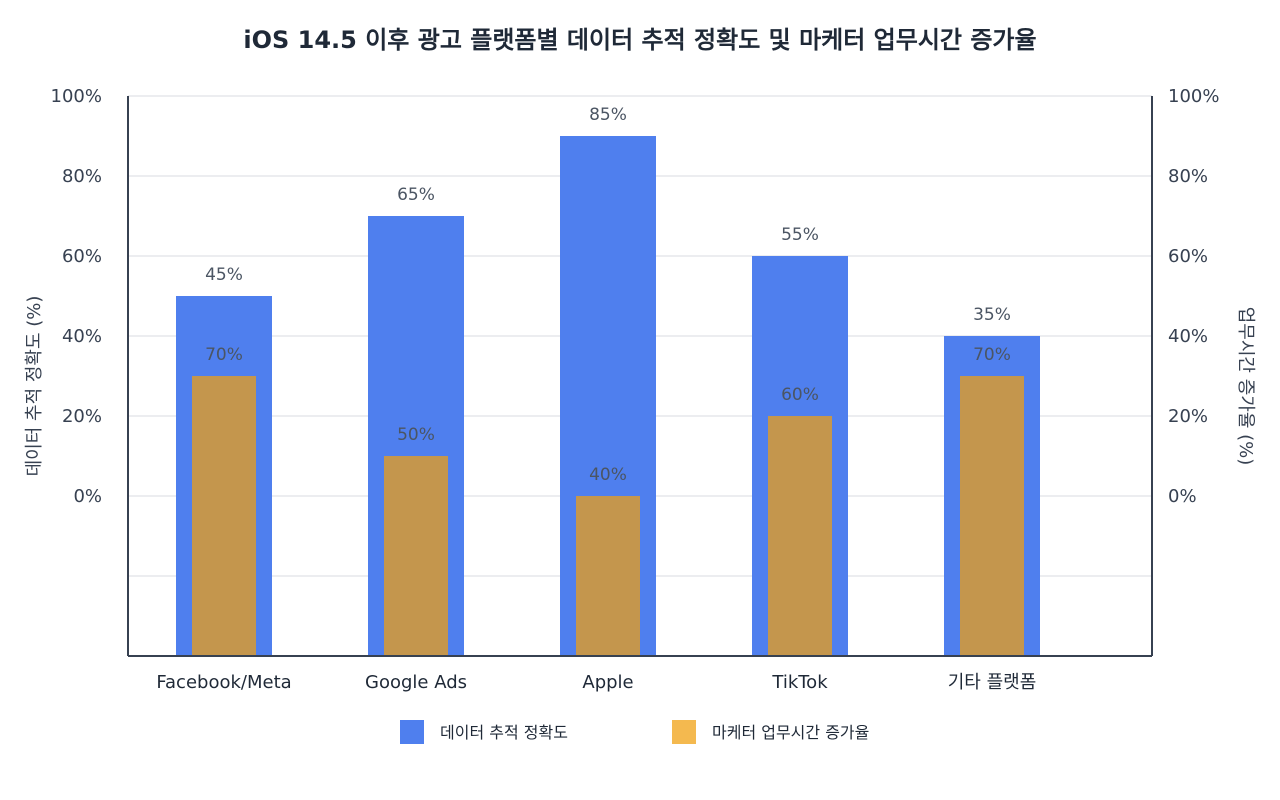 Image resolution: width=1280 pixels, height=800 pixels. Describe the element at coordinates (608, 115) in the screenshot. I see `value-label-accuracy: 85%` at that location.